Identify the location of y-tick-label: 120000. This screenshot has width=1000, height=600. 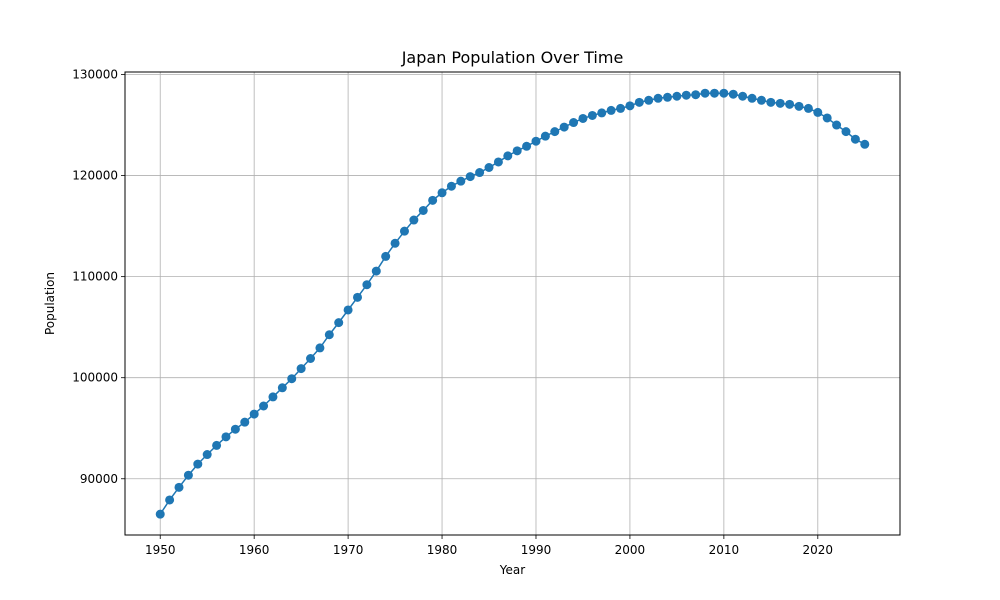
(95, 176).